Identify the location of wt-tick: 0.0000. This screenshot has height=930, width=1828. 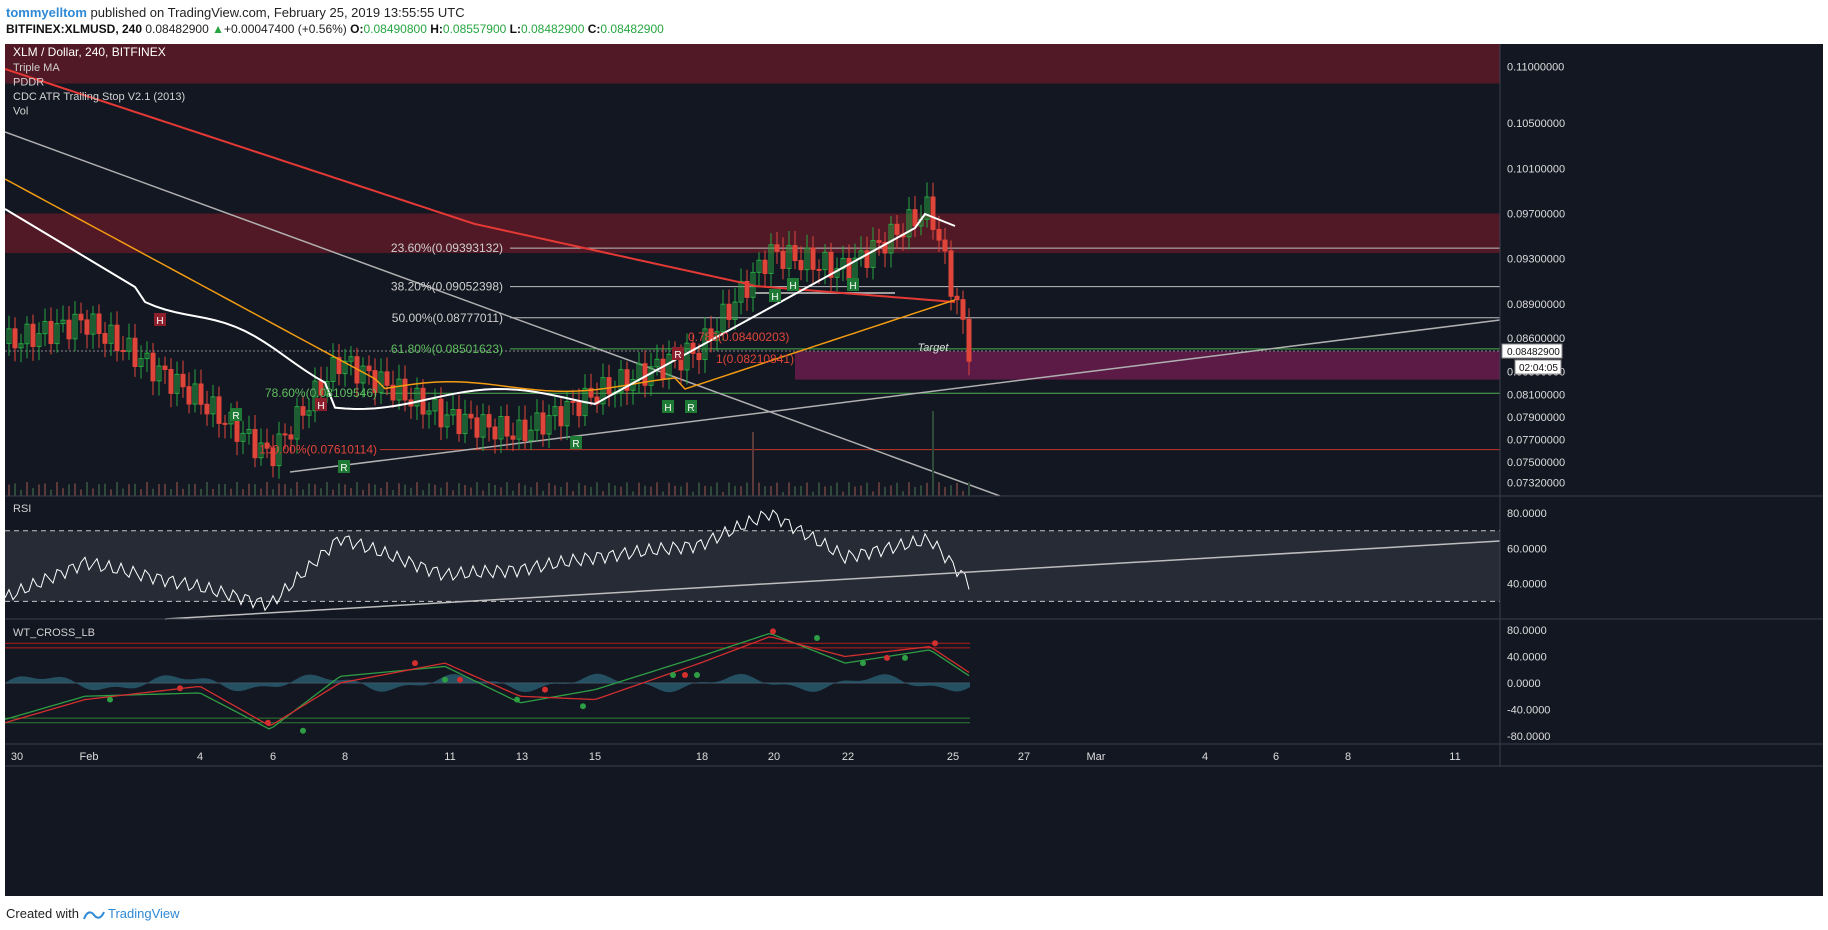
(1524, 684).